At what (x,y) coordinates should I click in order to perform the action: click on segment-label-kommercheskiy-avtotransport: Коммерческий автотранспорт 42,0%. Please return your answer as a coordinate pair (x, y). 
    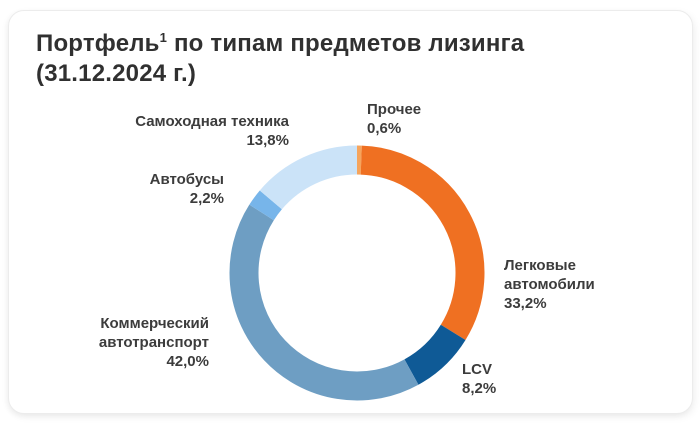
    Looking at the image, I should click on (134, 342).